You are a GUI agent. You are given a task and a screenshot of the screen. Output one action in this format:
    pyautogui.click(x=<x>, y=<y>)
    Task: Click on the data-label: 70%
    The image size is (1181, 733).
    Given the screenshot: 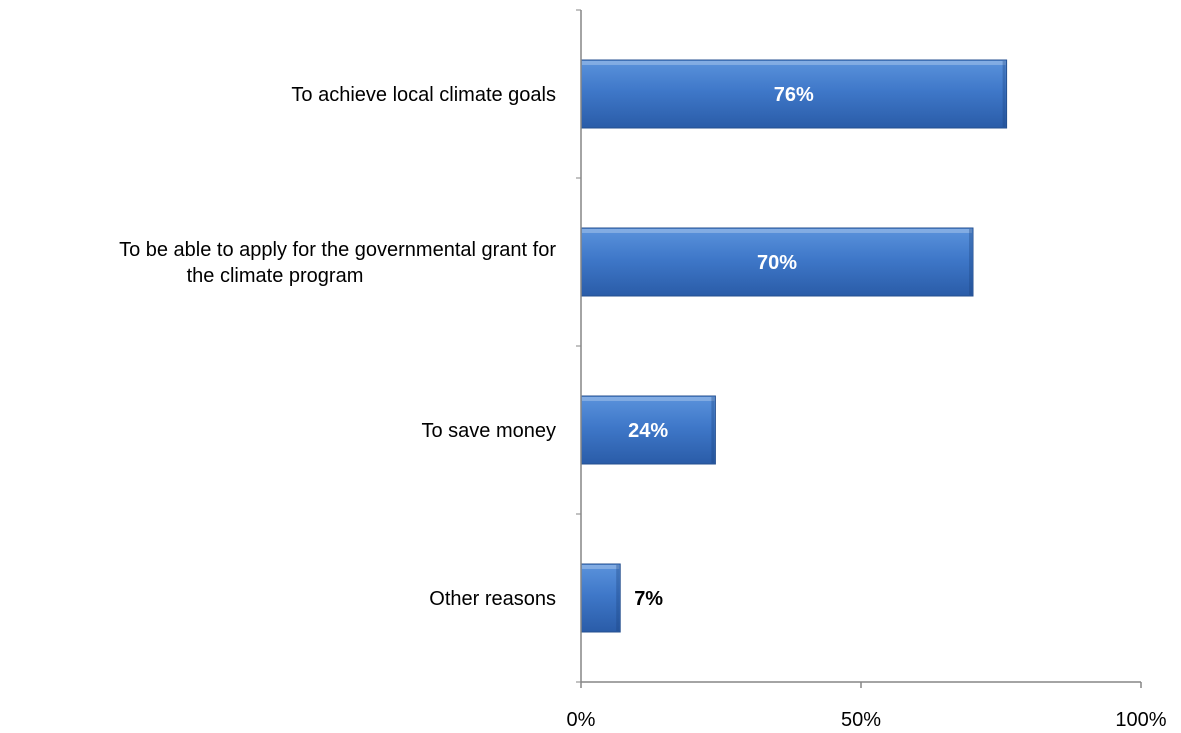 What is the action you would take?
    pyautogui.click(x=777, y=263)
    